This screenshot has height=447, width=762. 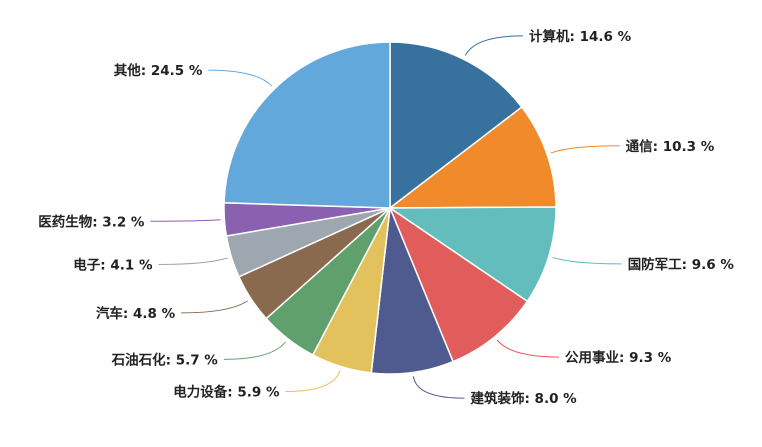 What do you see at coordinates (91, 221) in the screenshot?
I see `slice-label-9: 医药生物: 3.2 %` at bounding box center [91, 221].